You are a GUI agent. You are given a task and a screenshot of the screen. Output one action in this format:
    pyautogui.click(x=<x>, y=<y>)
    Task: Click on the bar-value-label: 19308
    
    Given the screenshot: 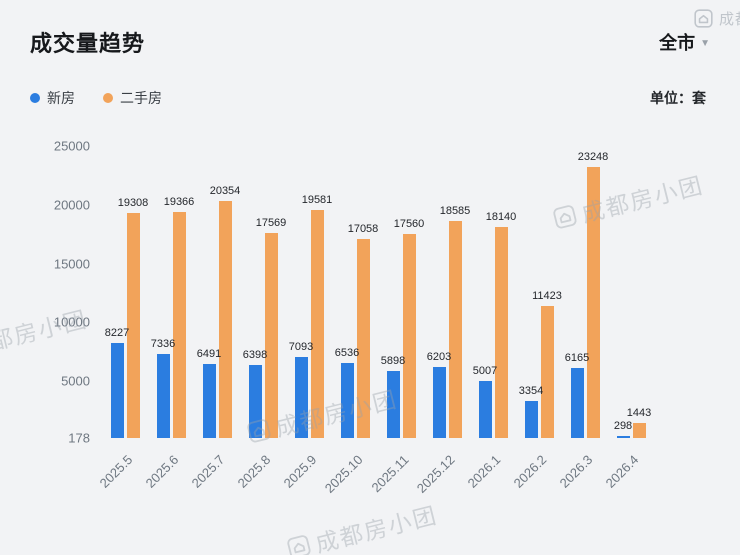 What is the action you would take?
    pyautogui.click(x=133, y=203)
    